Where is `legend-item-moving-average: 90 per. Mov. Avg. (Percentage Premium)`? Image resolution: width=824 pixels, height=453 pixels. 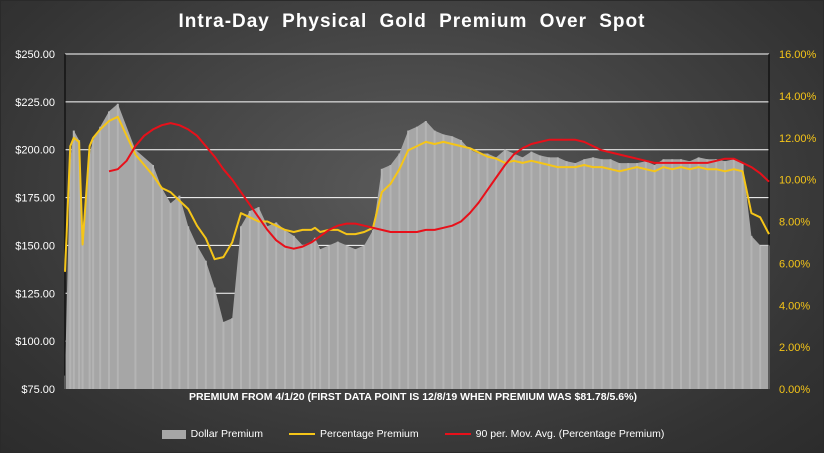
legend-item-moving-average: 90 per. Mov. Avg. (Percentage Premium) is located at coordinates (554, 434).